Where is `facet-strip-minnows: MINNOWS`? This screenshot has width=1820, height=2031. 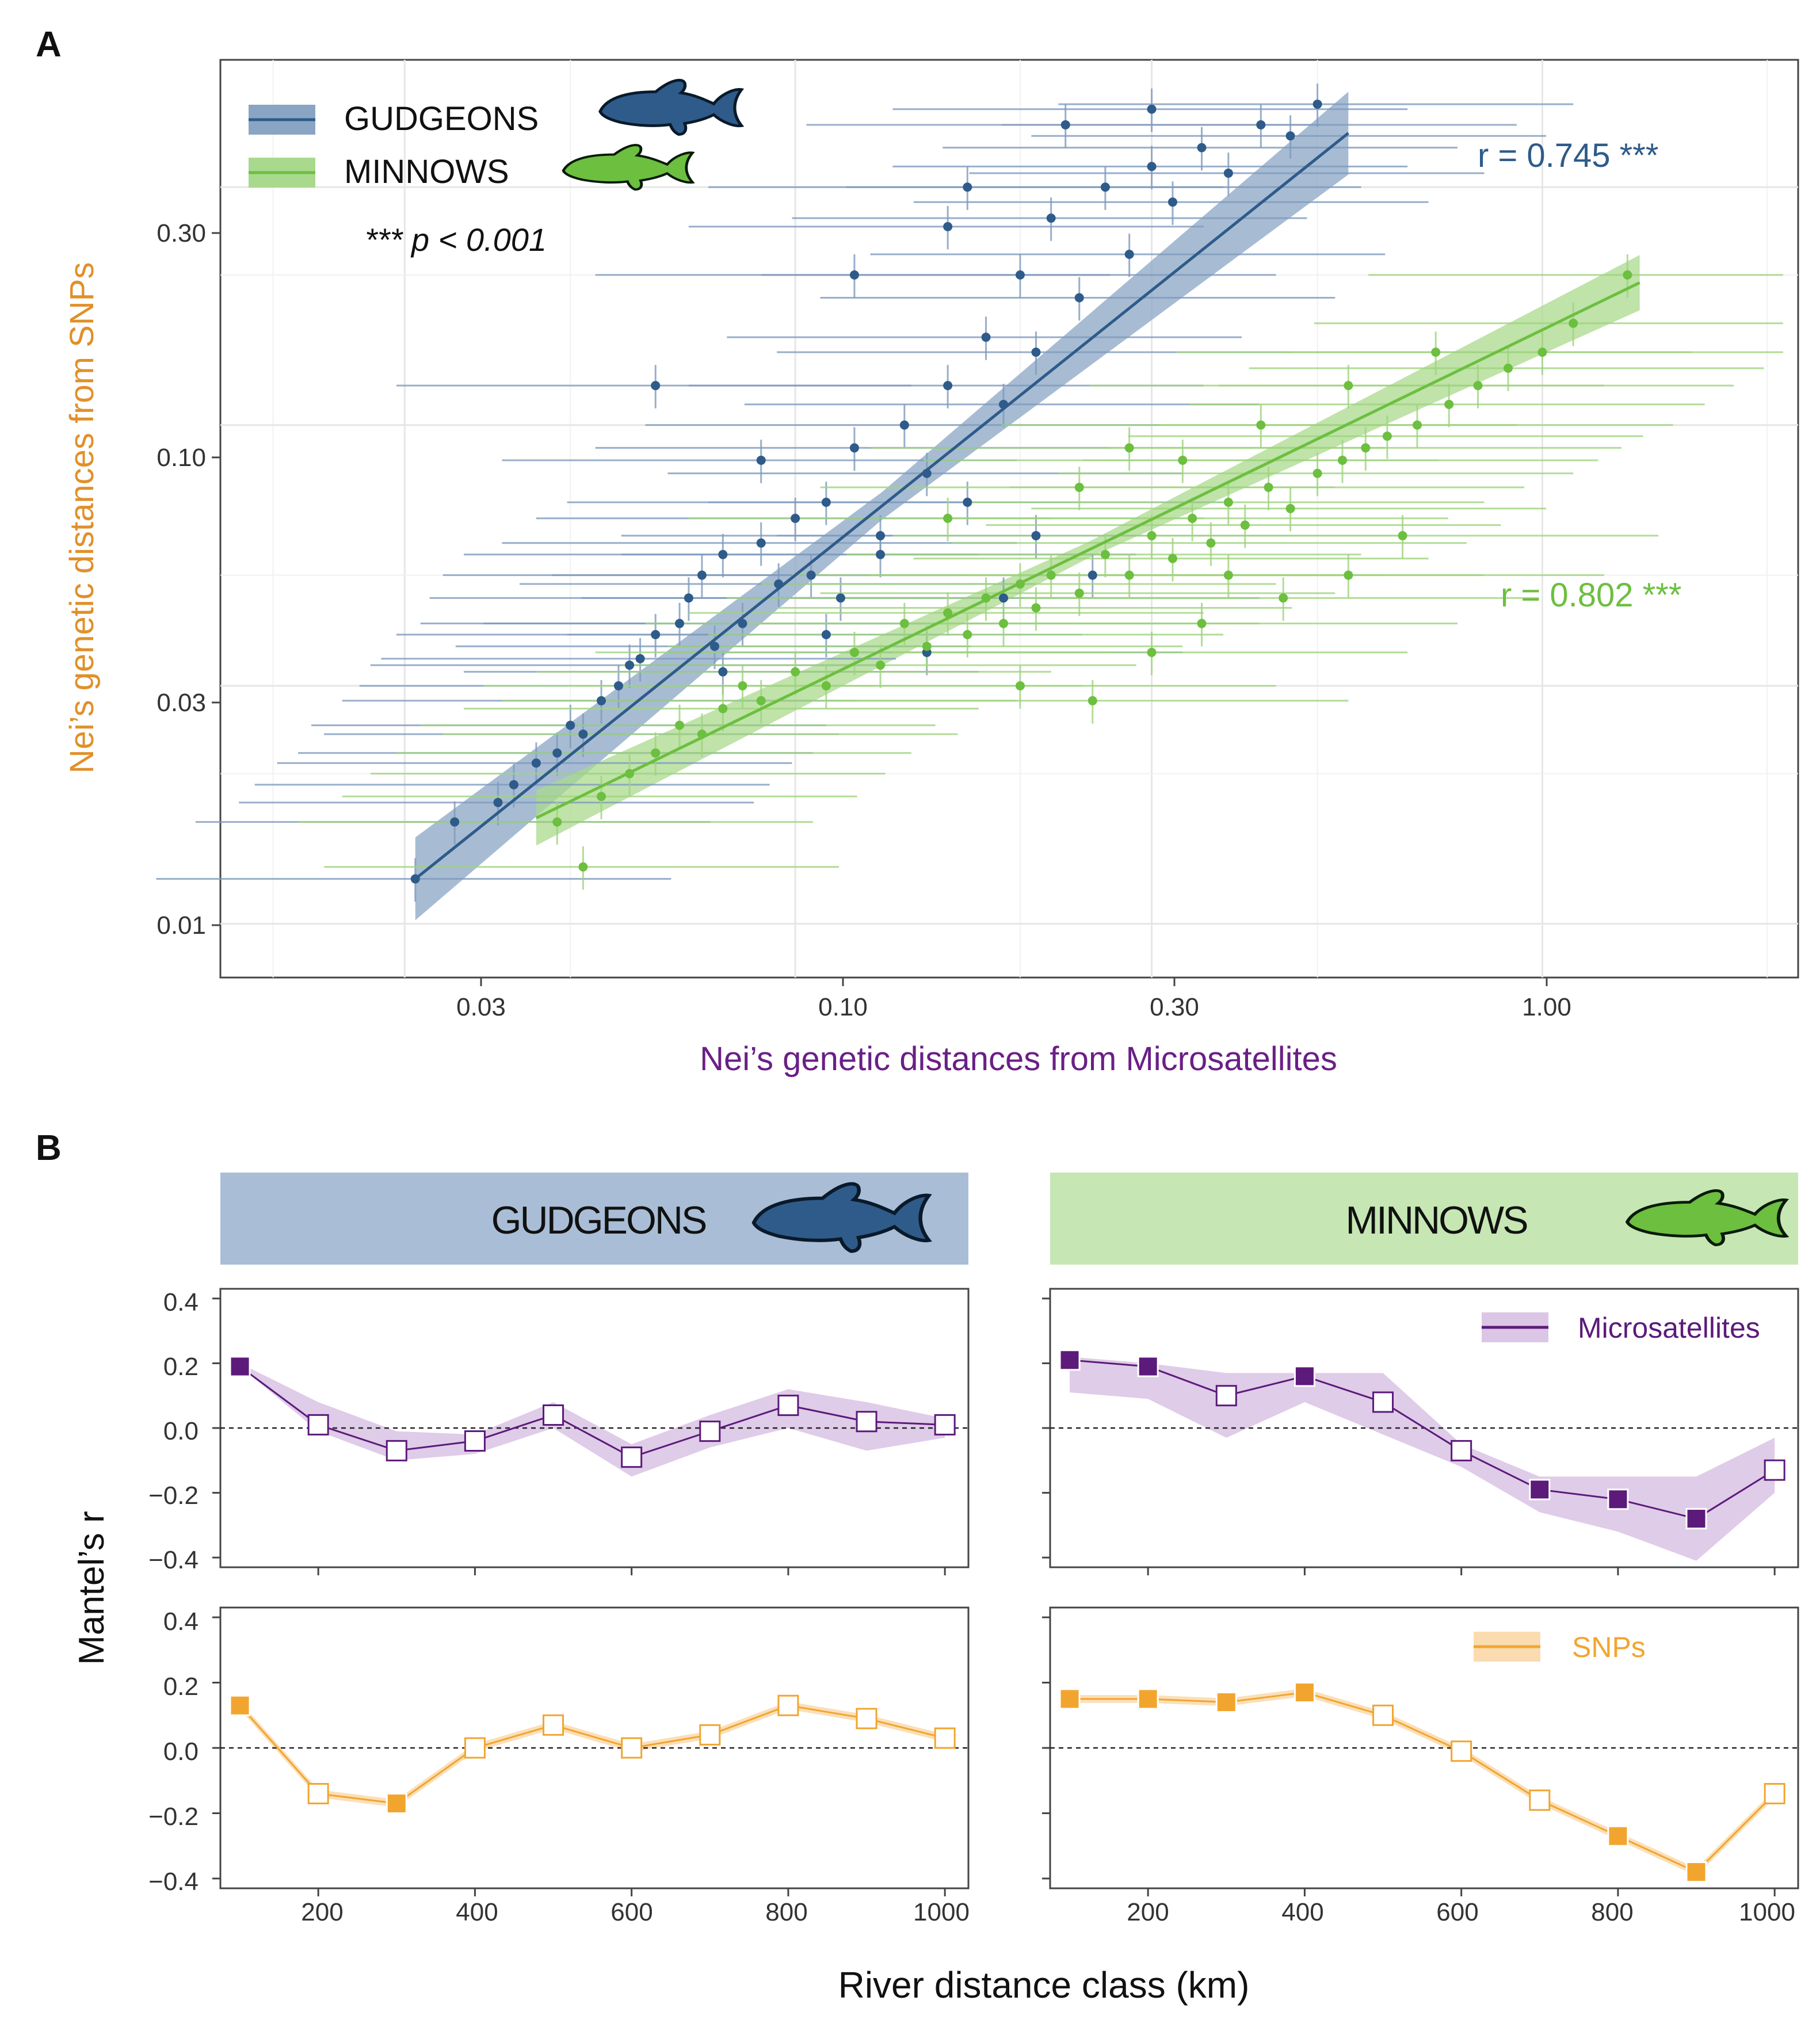 facet-strip-minnows: MINNOWS is located at coordinates (1424, 1219).